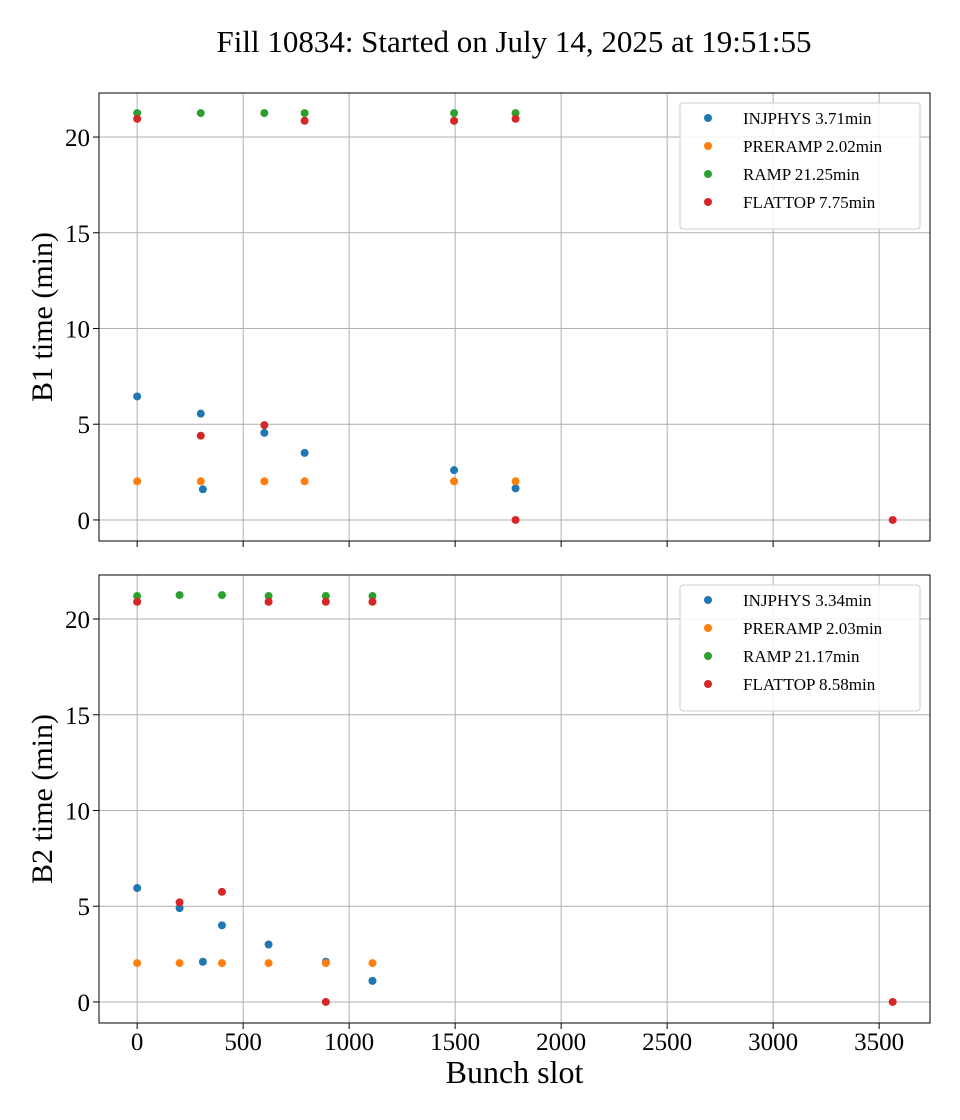 This screenshot has width=960, height=1120. What do you see at coordinates (42, 799) in the screenshot?
I see `b2-y-axis-label: B2 time (min)` at bounding box center [42, 799].